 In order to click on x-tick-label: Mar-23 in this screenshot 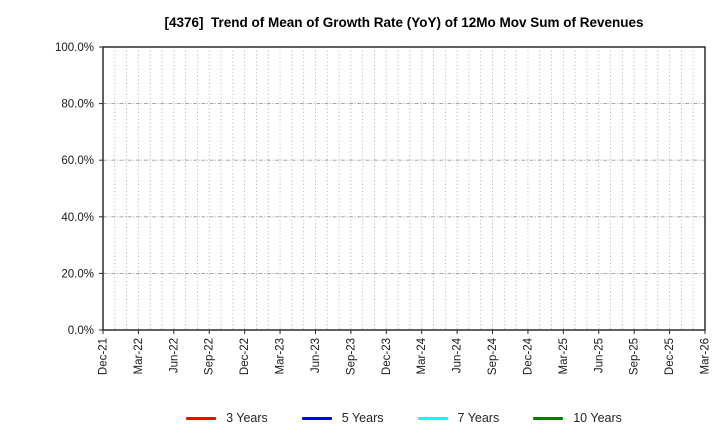, I will do `click(281, 356)`.